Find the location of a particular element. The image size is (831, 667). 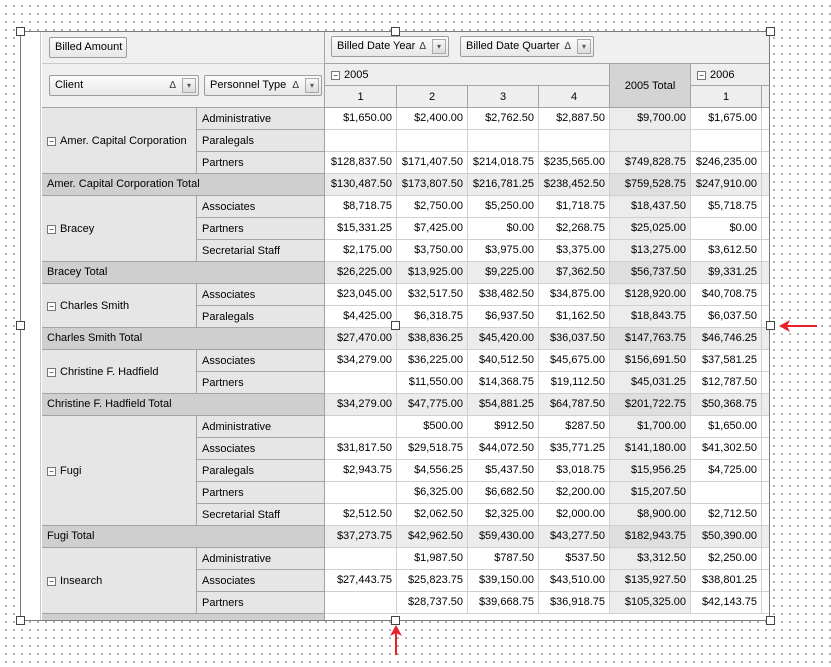

column-header-quarter: 4 is located at coordinates (574, 97).